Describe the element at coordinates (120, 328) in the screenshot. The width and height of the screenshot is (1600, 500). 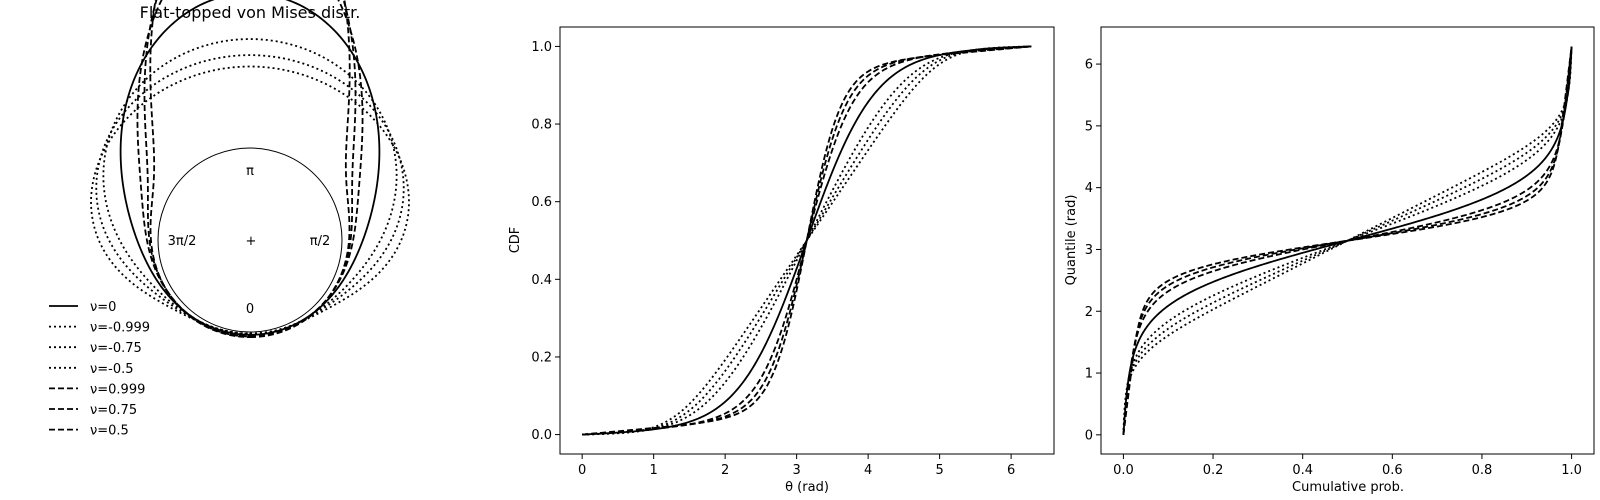
I see `legend-label: ν=-0.999` at that location.